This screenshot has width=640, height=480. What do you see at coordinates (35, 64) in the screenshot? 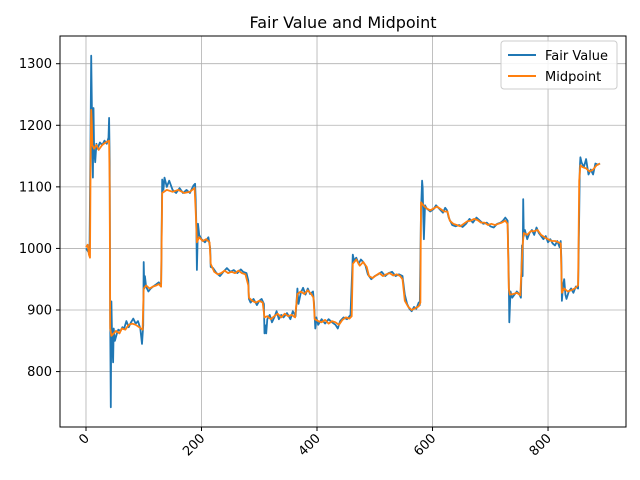
I see `y-tick-label: 1300` at bounding box center [35, 64].